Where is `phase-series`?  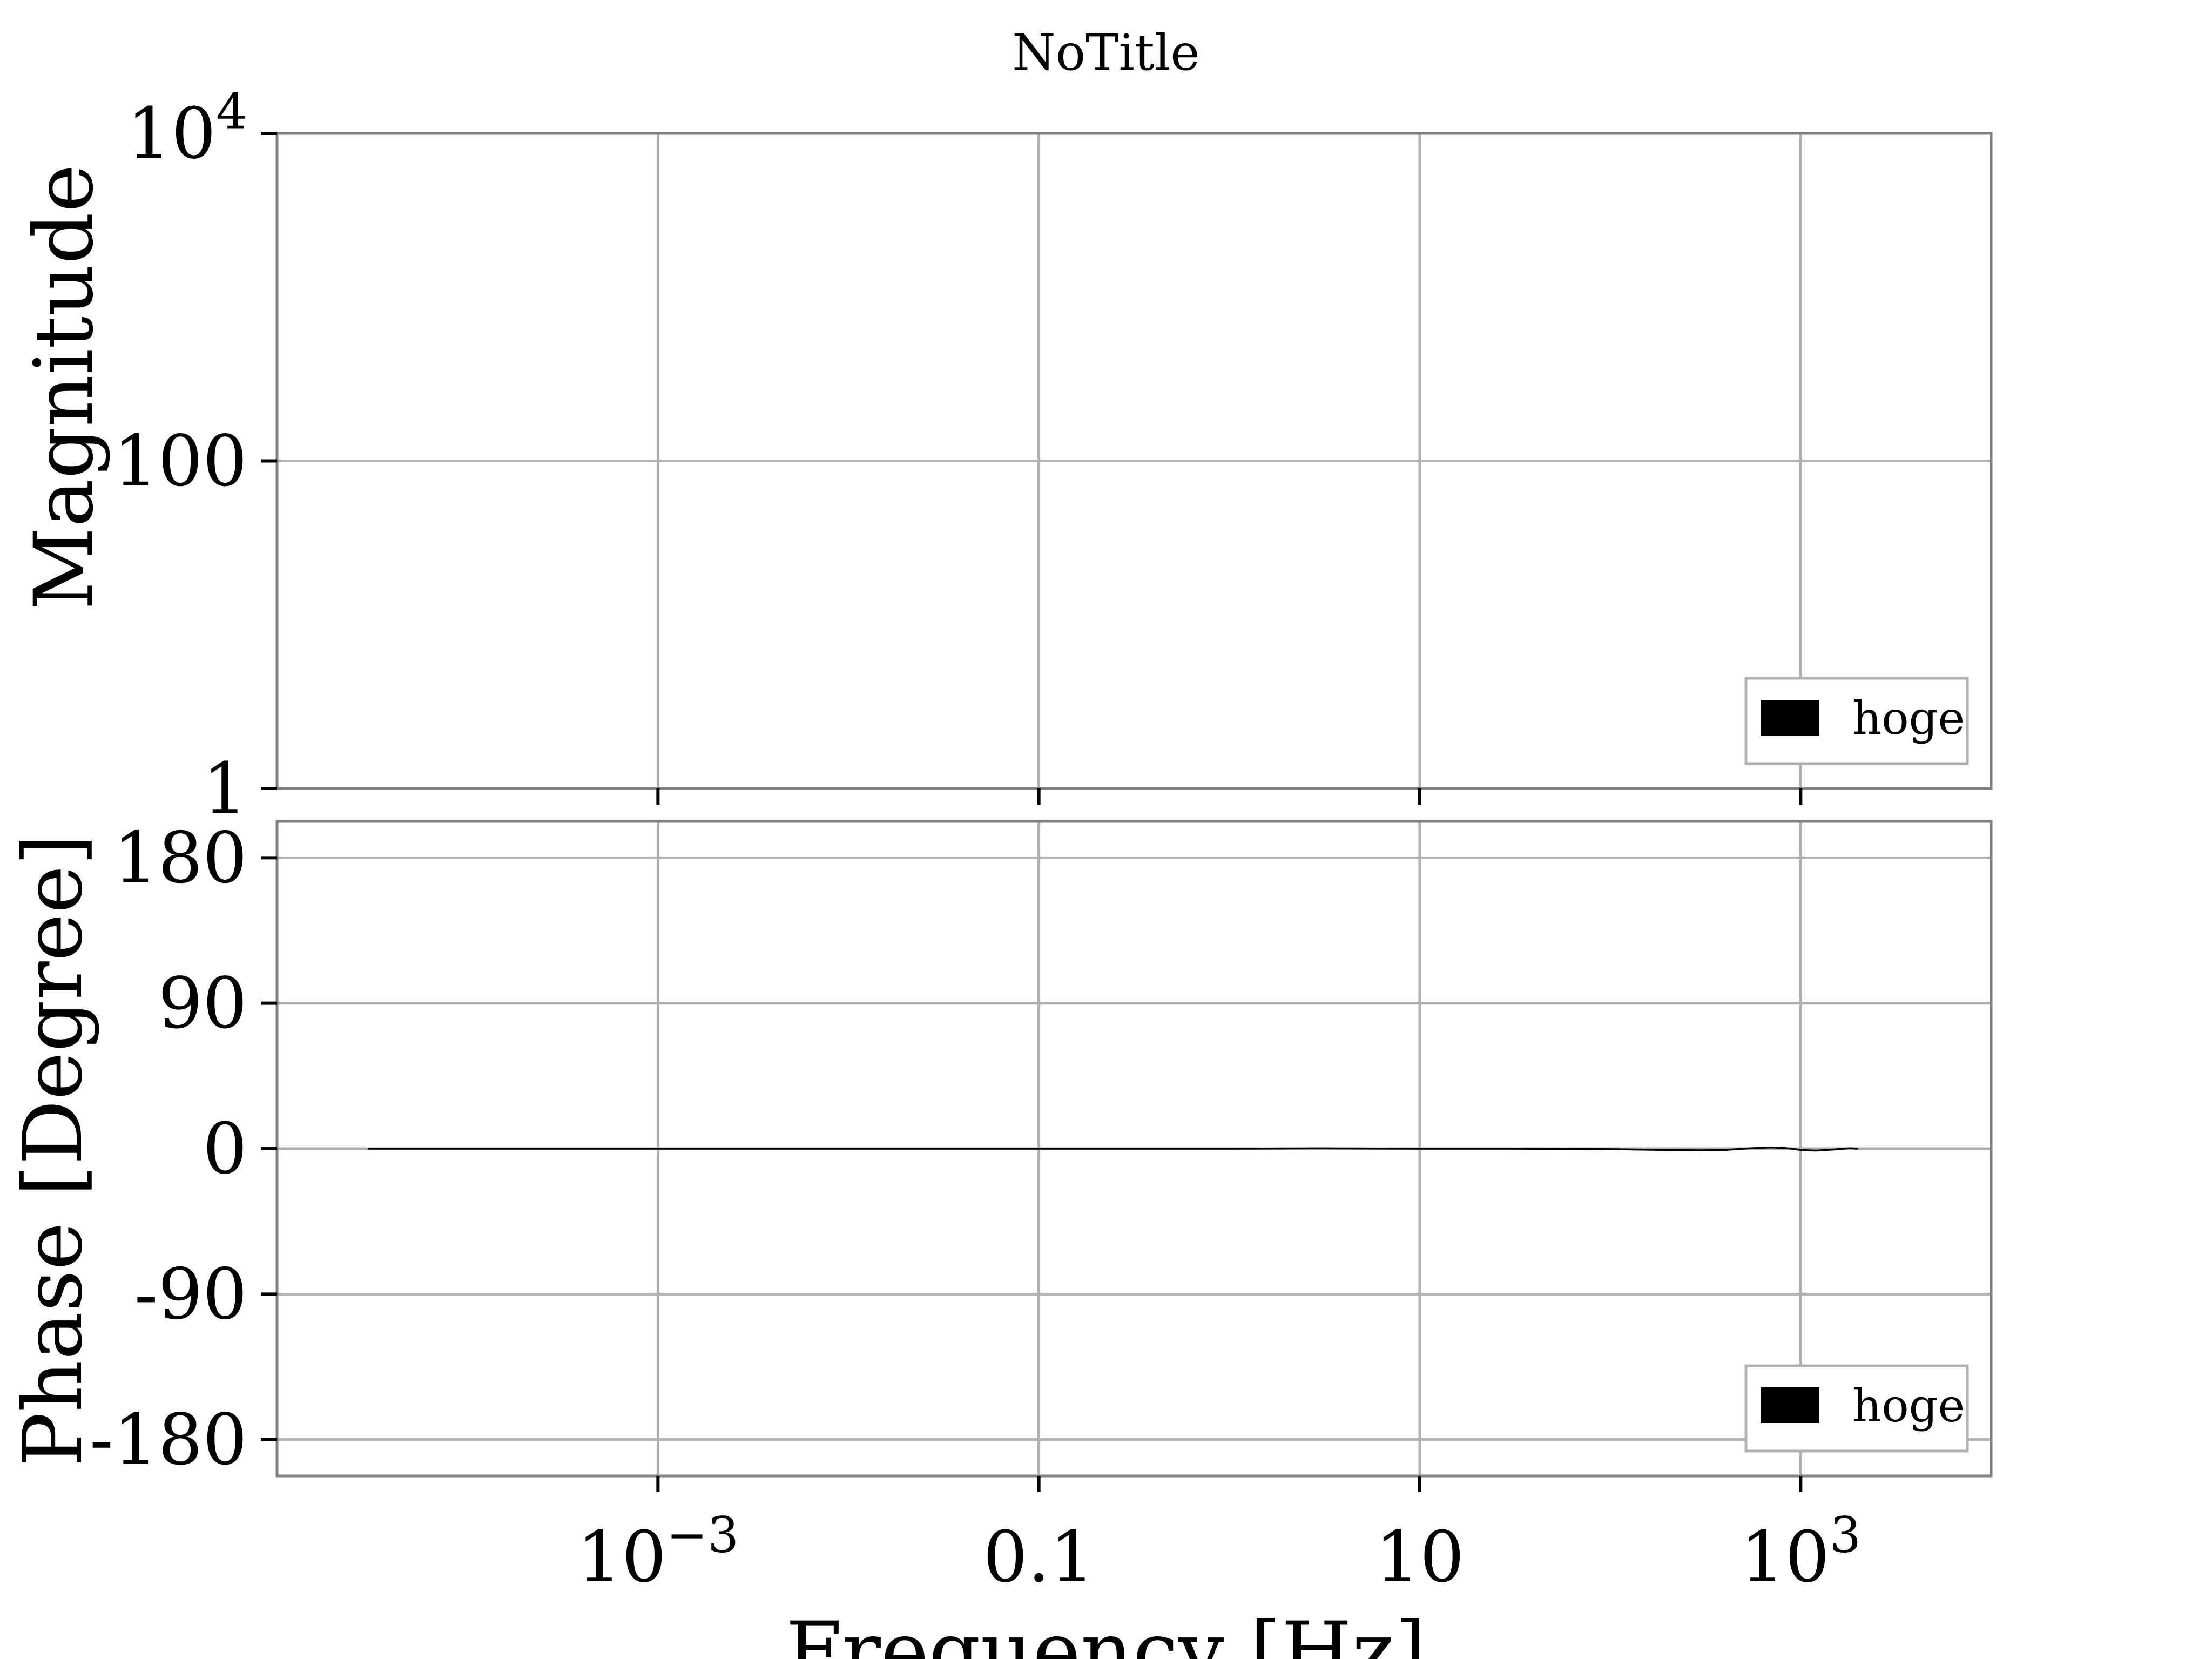 phase-series is located at coordinates (1113, 1149).